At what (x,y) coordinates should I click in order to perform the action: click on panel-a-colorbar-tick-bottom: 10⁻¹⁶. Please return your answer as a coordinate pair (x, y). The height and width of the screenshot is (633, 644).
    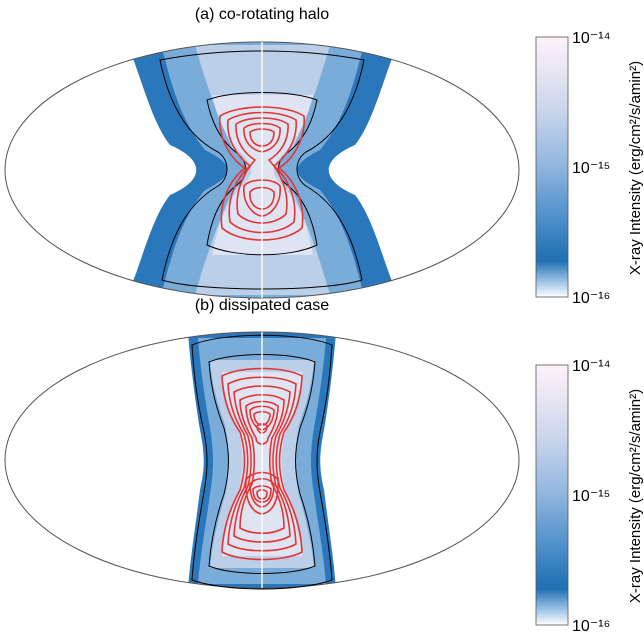
    Looking at the image, I should click on (591, 298).